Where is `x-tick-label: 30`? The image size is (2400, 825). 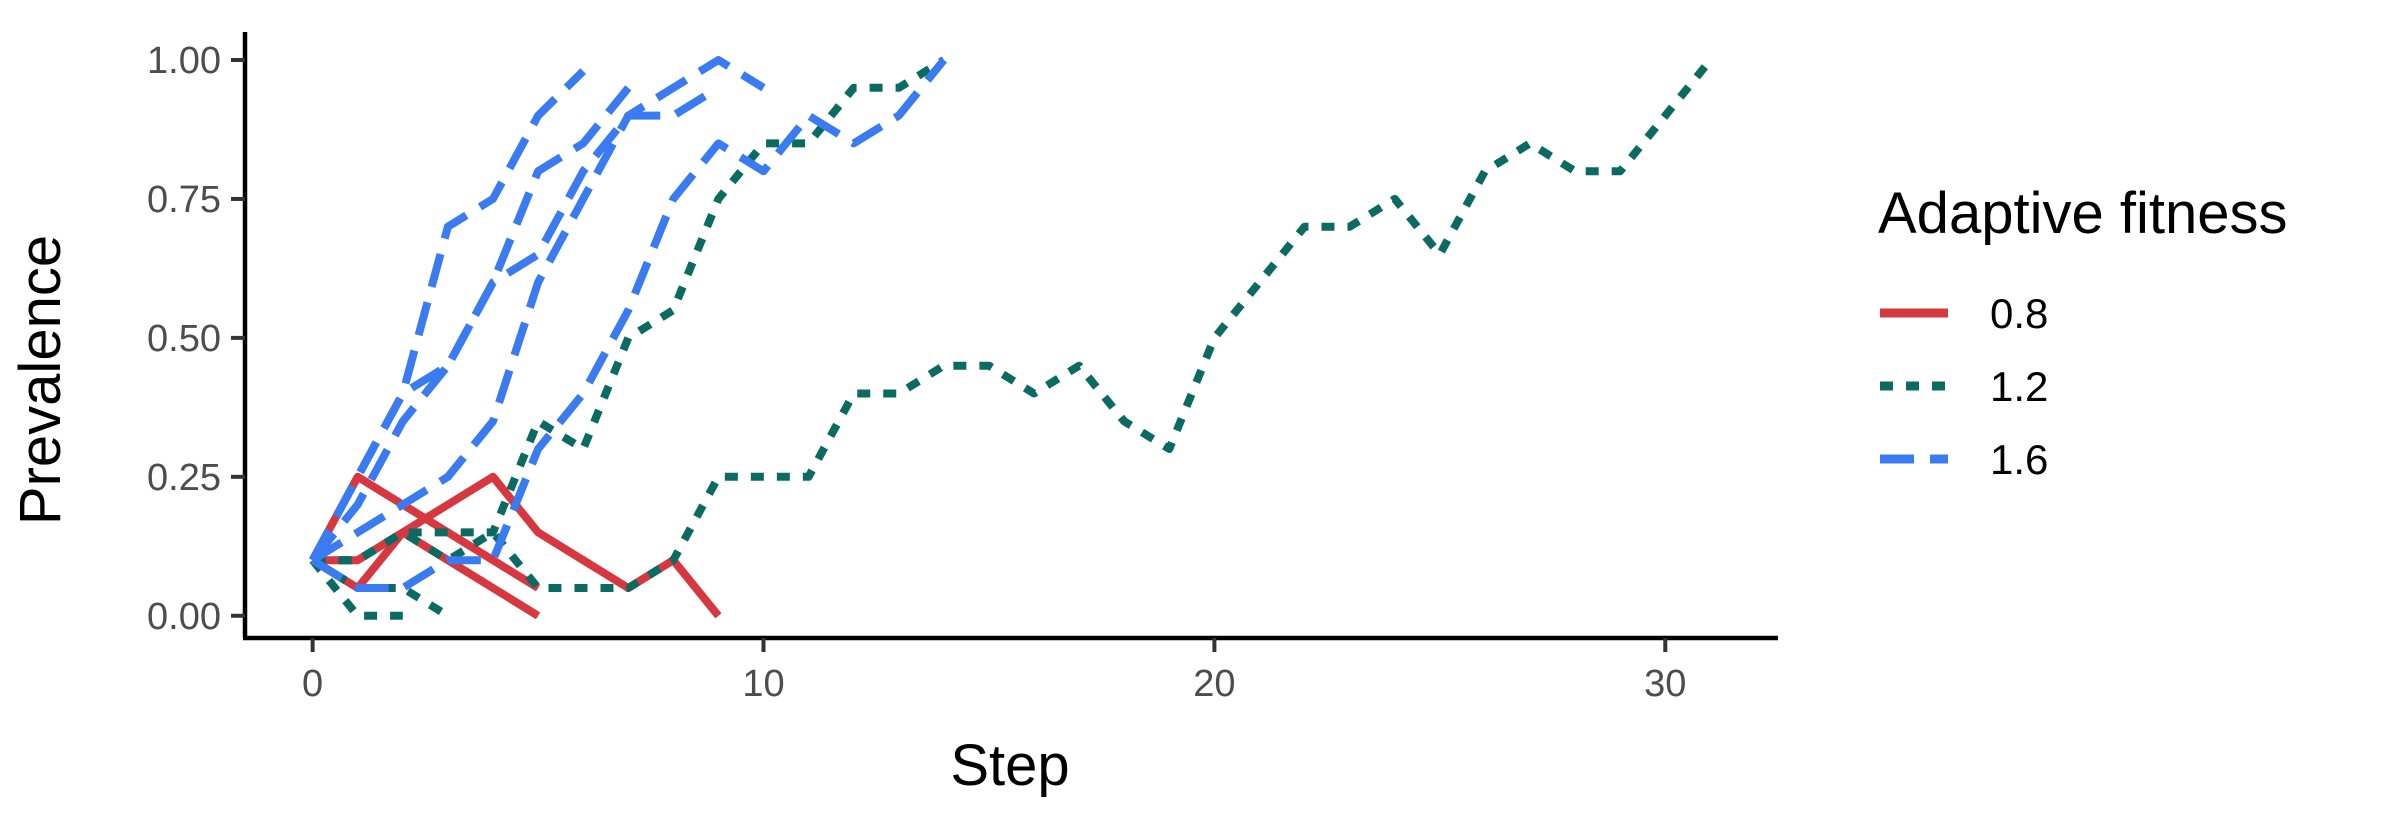
x-tick-label: 30 is located at coordinates (1665, 684).